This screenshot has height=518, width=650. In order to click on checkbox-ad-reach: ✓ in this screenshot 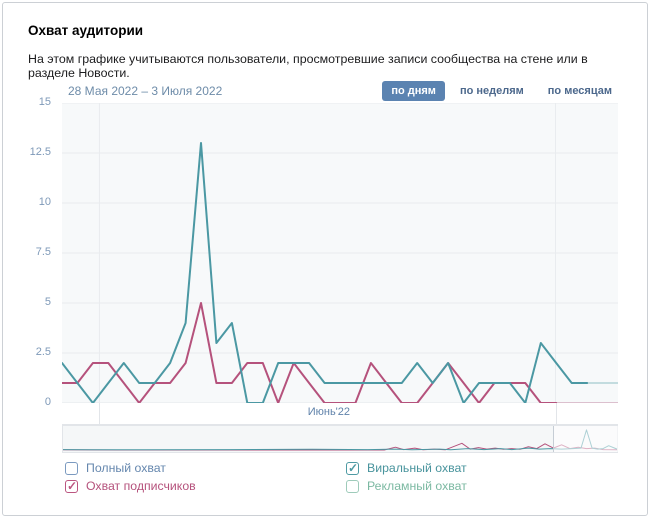, I will do `click(352, 486)`.